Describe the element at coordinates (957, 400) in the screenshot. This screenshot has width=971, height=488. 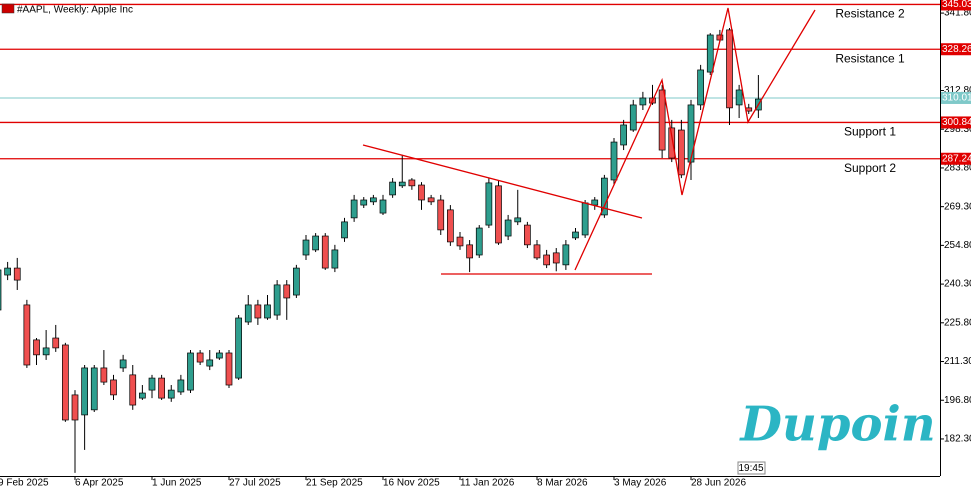
I see `y-tick-label: 196.80` at that location.